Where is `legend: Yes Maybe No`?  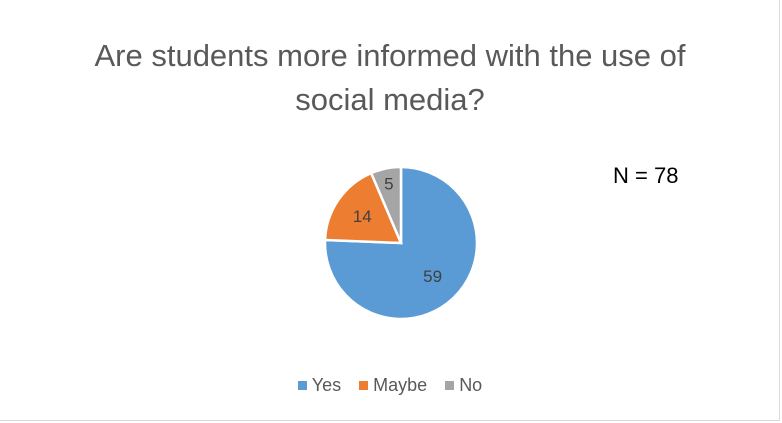 legend: Yes Maybe No is located at coordinates (390, 385).